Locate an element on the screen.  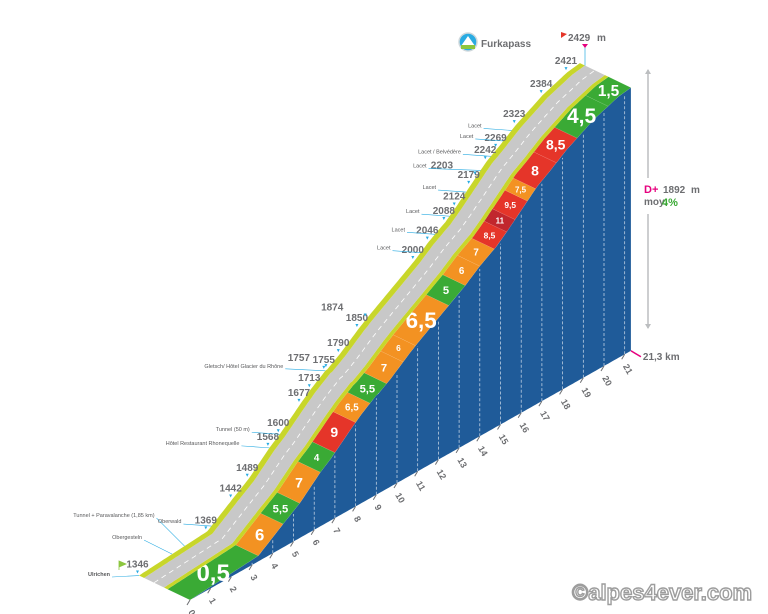
altitude-label: 1755 is located at coordinates (324, 360).